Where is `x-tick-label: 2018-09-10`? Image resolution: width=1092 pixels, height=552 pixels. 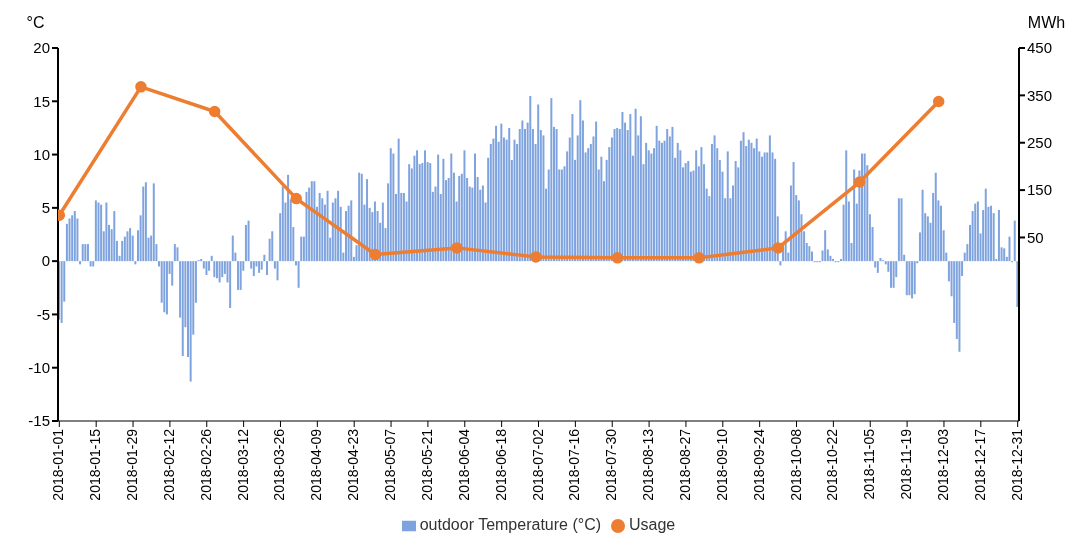
x-tick-label: 2018-09-10 is located at coordinates (721, 464).